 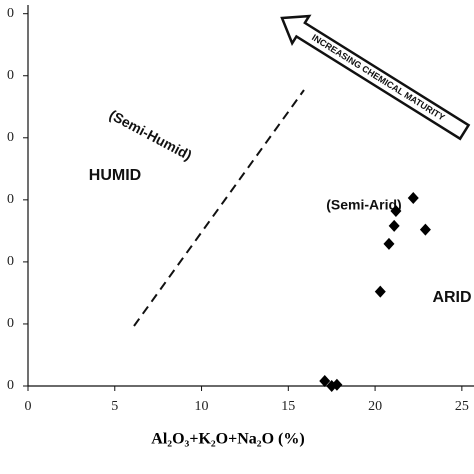 What do you see at coordinates (288, 406) in the screenshot?
I see `x-tick-label: 15` at bounding box center [288, 406].